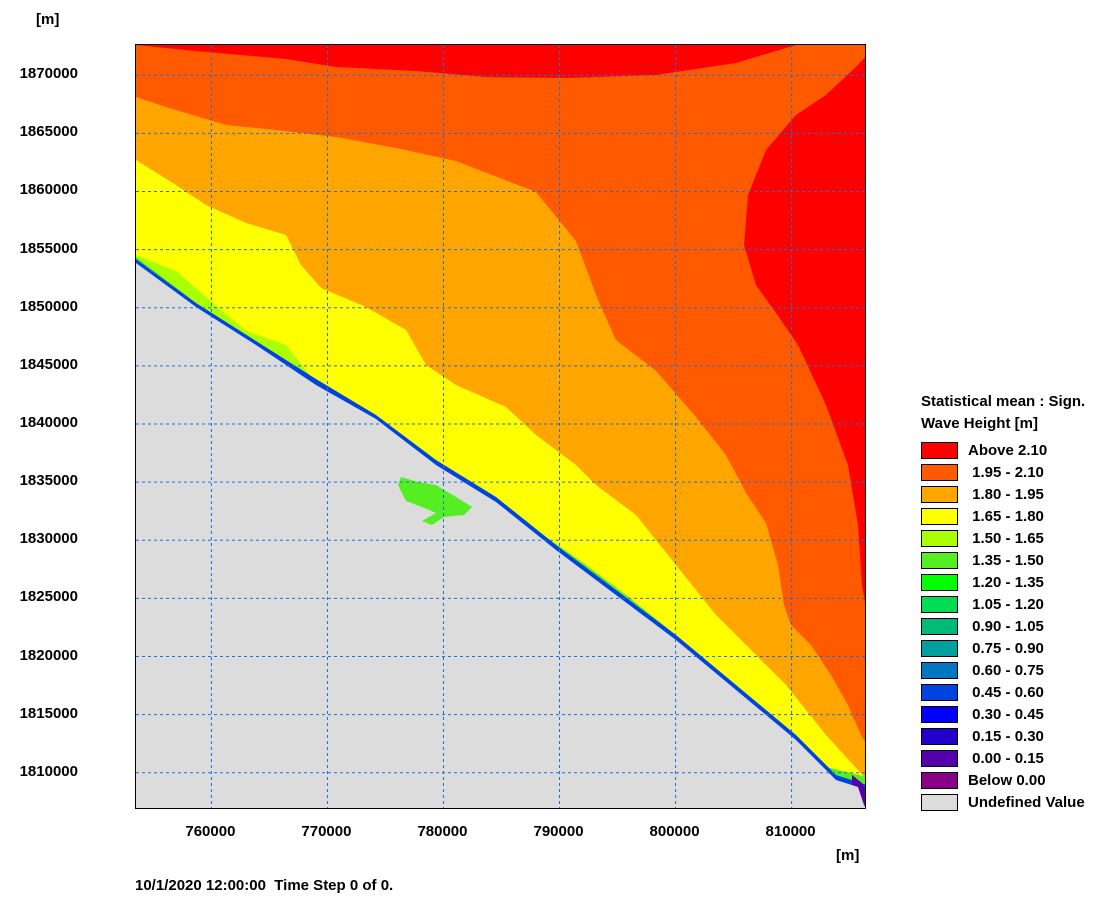 Image resolution: width=1113 pixels, height=899 pixels. What do you see at coordinates (1006, 560) in the screenshot?
I see `legend-label: 1.35 - 1.50` at bounding box center [1006, 560].